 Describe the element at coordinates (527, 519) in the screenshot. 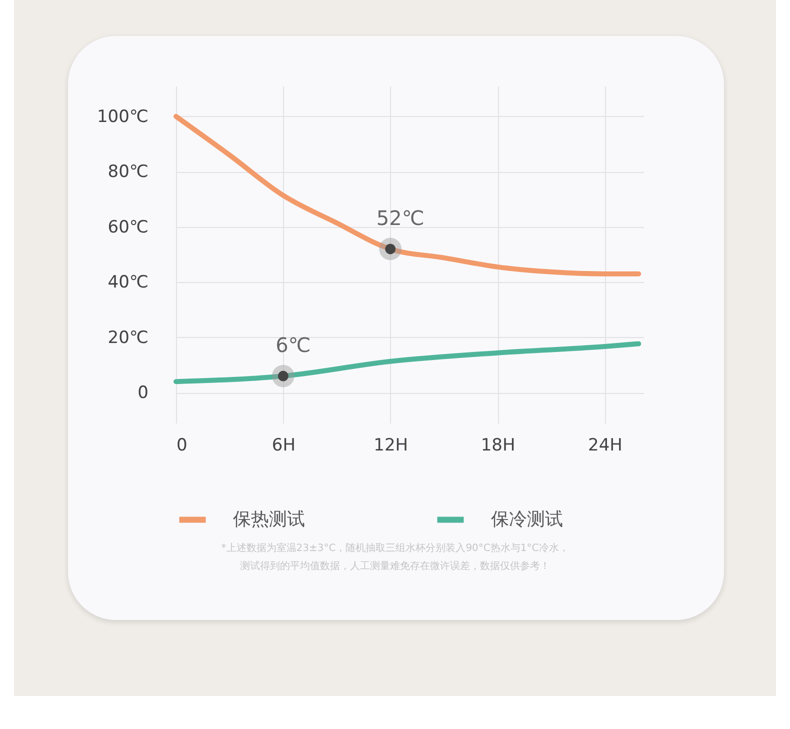

I see `legend-label: 保冷测试` at that location.